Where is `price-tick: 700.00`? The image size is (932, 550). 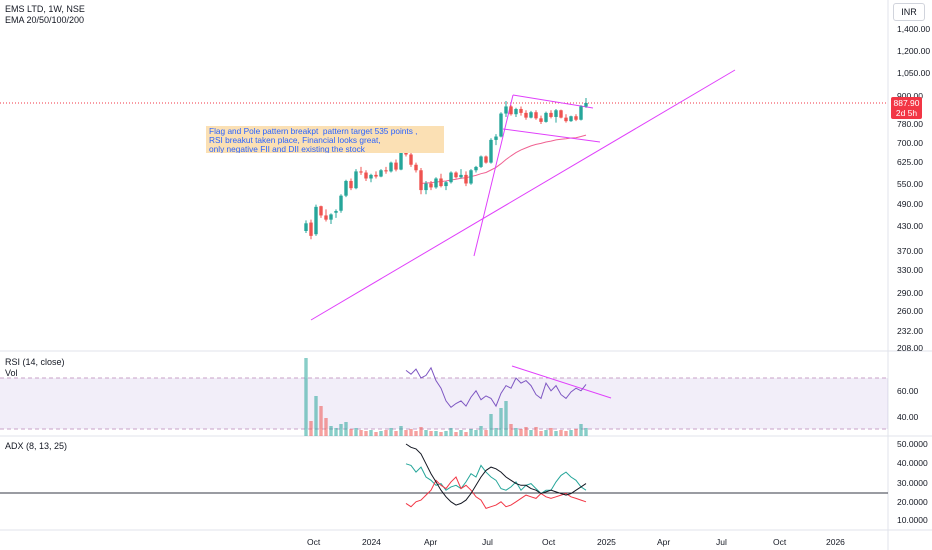
price-tick: 700.00 is located at coordinates (910, 143).